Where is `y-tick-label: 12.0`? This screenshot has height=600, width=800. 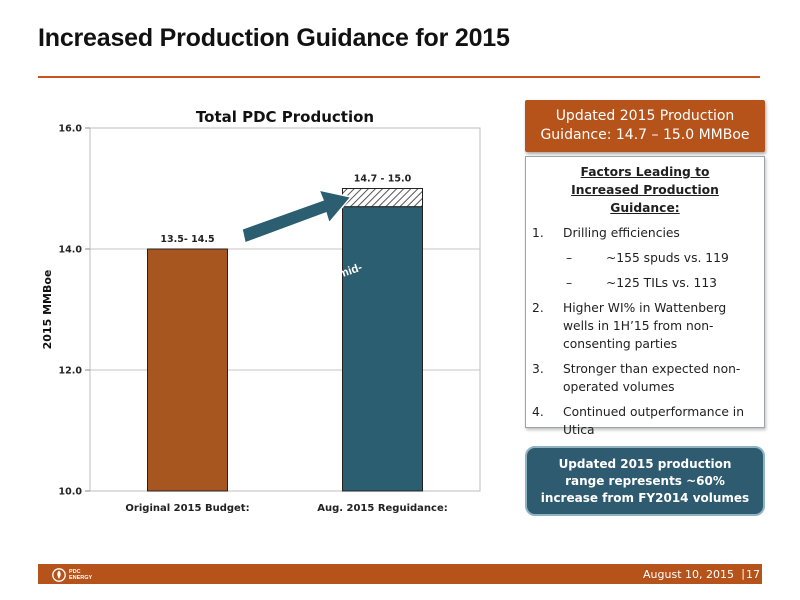 y-tick-label: 12.0 is located at coordinates (71, 371).